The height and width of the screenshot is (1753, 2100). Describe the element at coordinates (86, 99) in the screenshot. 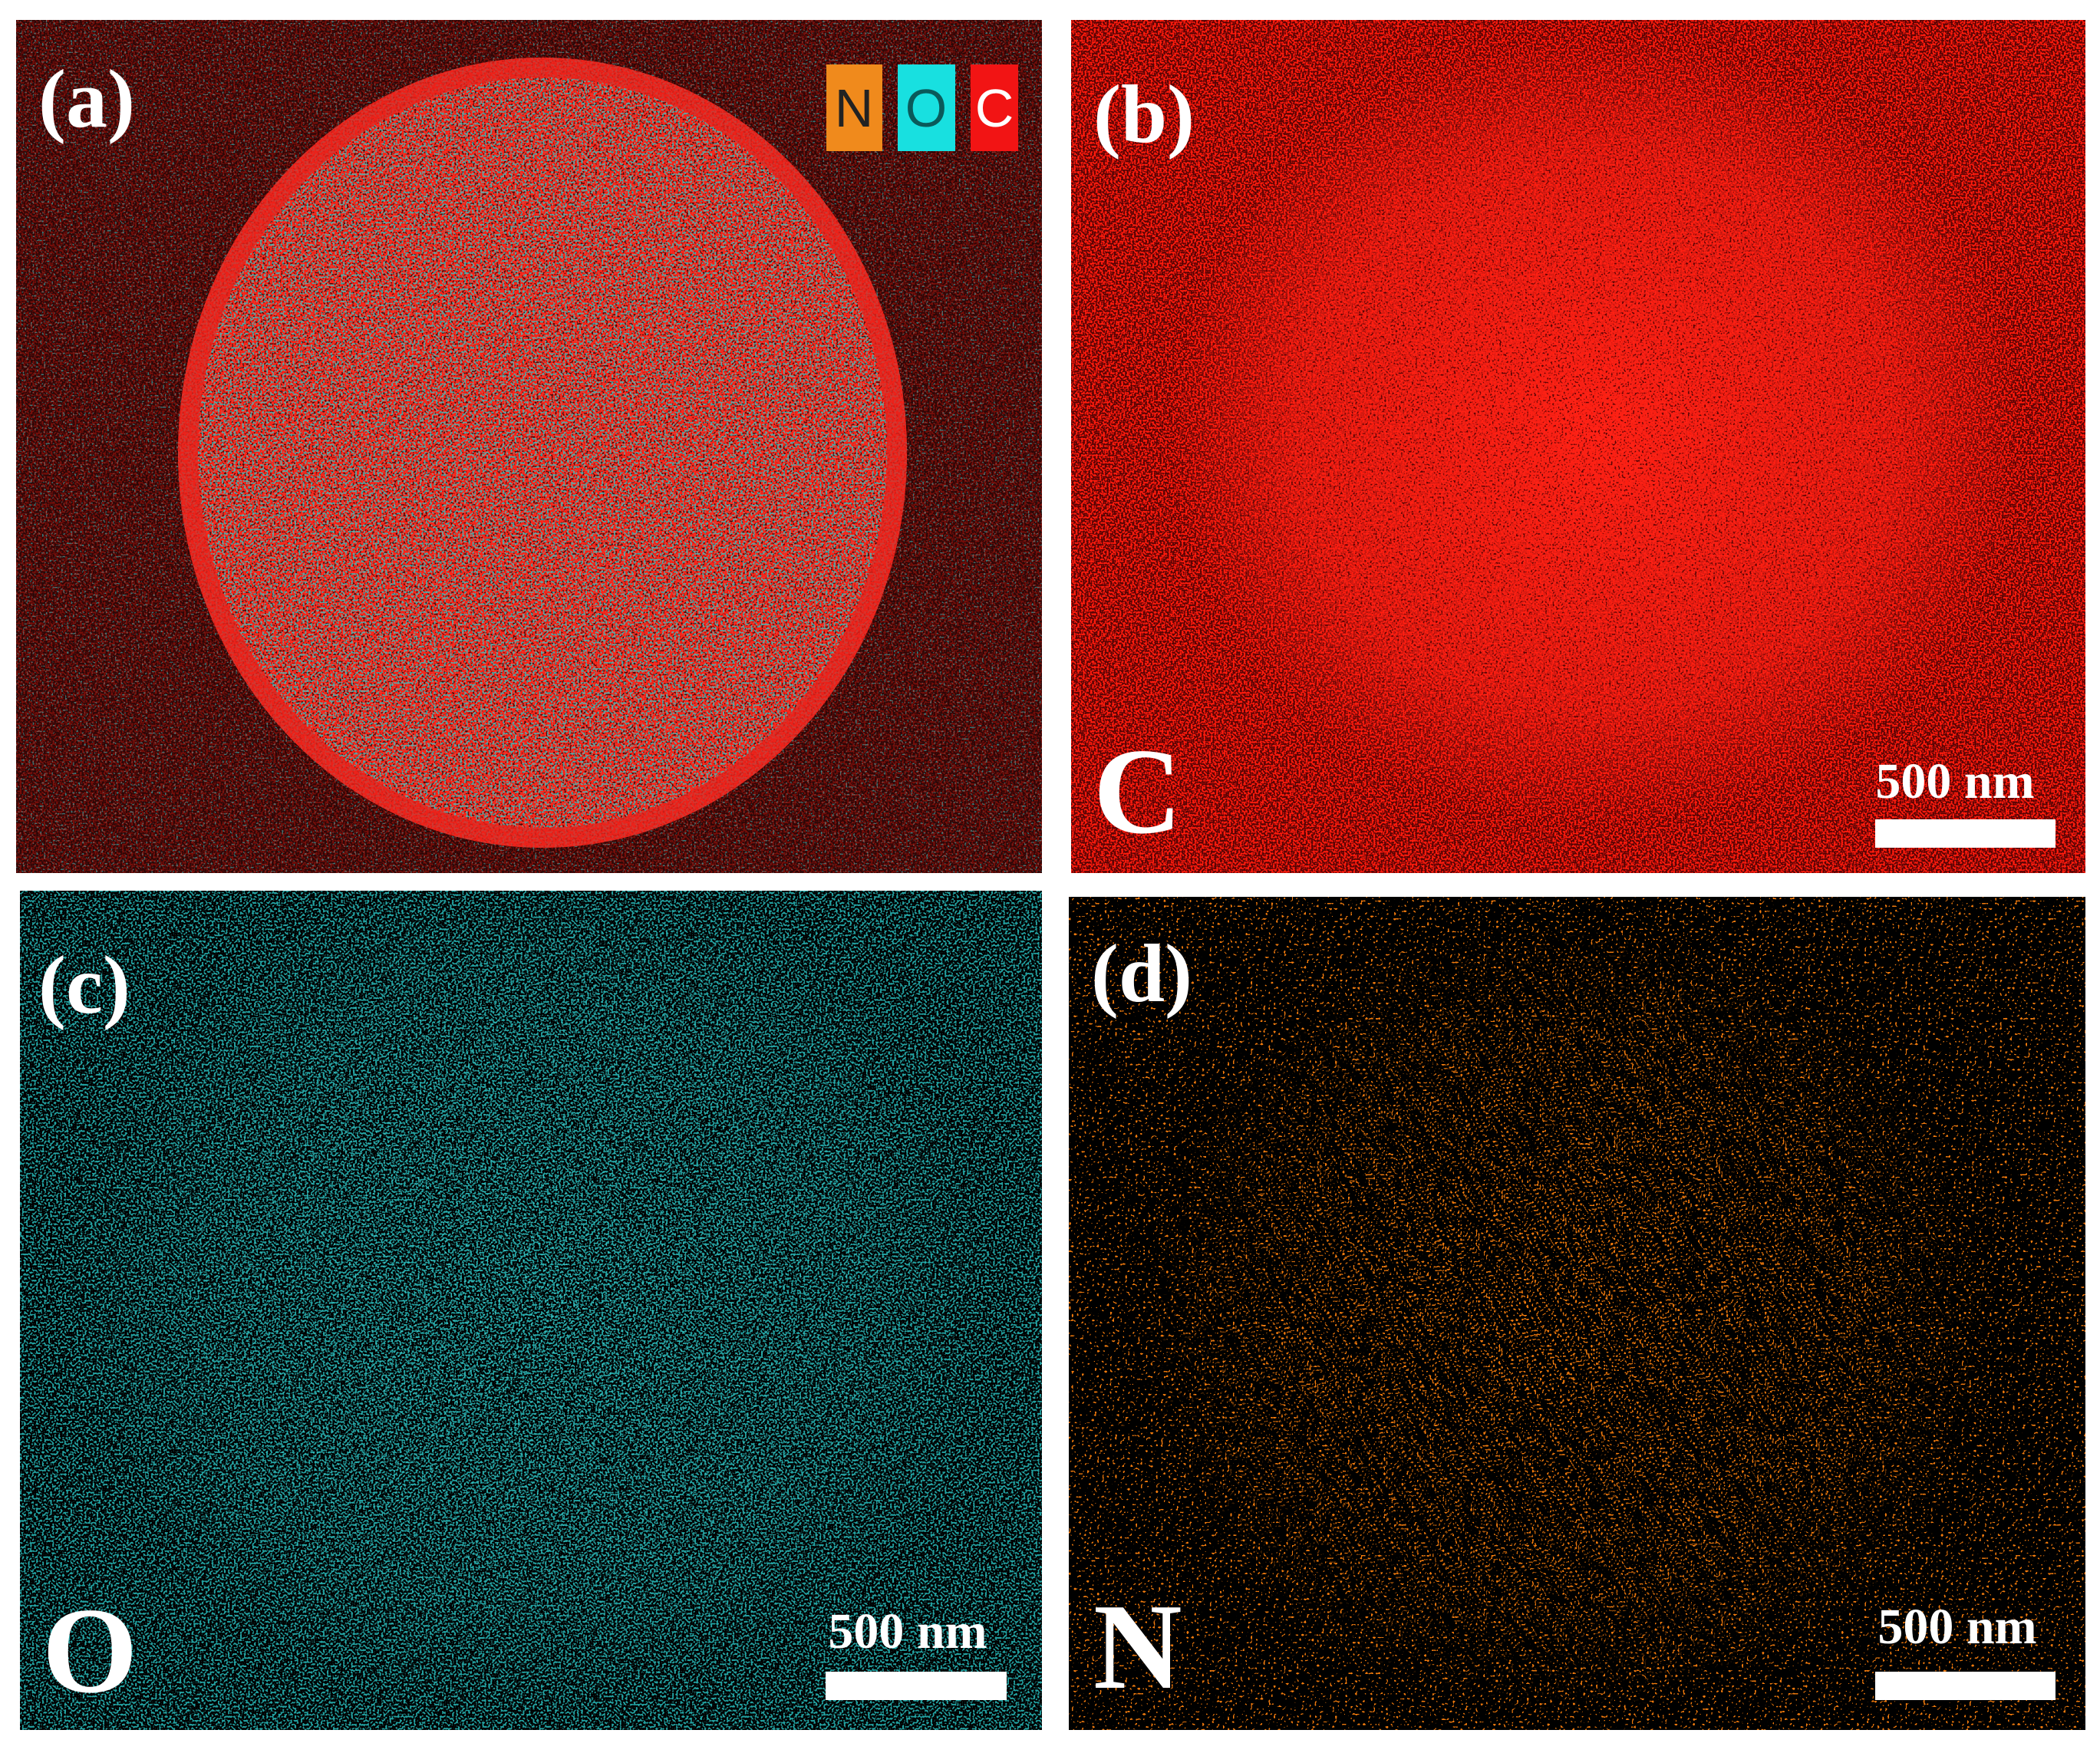

I see `panel-label: (a)` at that location.